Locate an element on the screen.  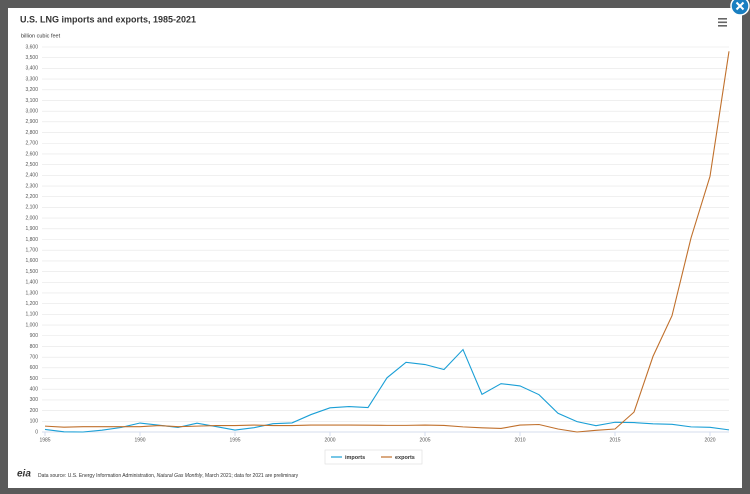
y-tick-label: 2,500 is located at coordinates (31, 165).